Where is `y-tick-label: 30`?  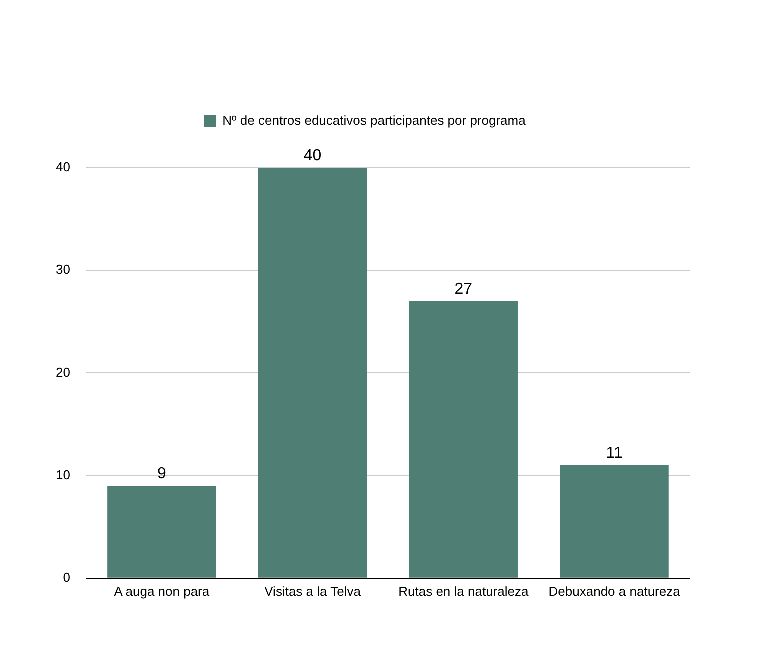
y-tick-label: 30 is located at coordinates (63, 270).